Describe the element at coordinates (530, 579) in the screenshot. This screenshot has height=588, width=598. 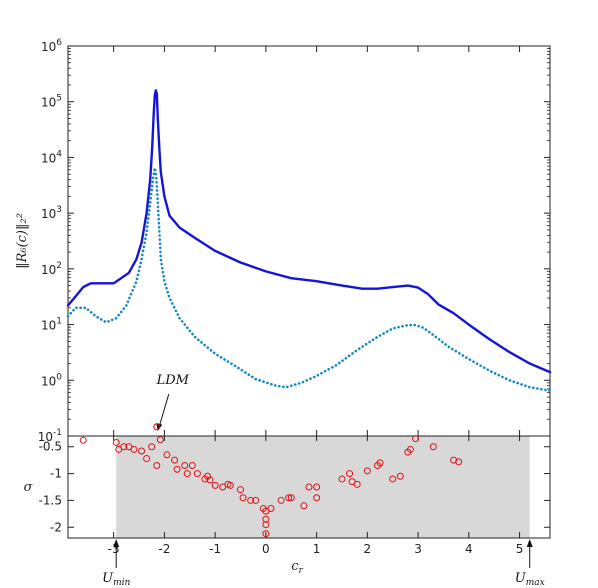
I see `umax-label: Umax` at that location.